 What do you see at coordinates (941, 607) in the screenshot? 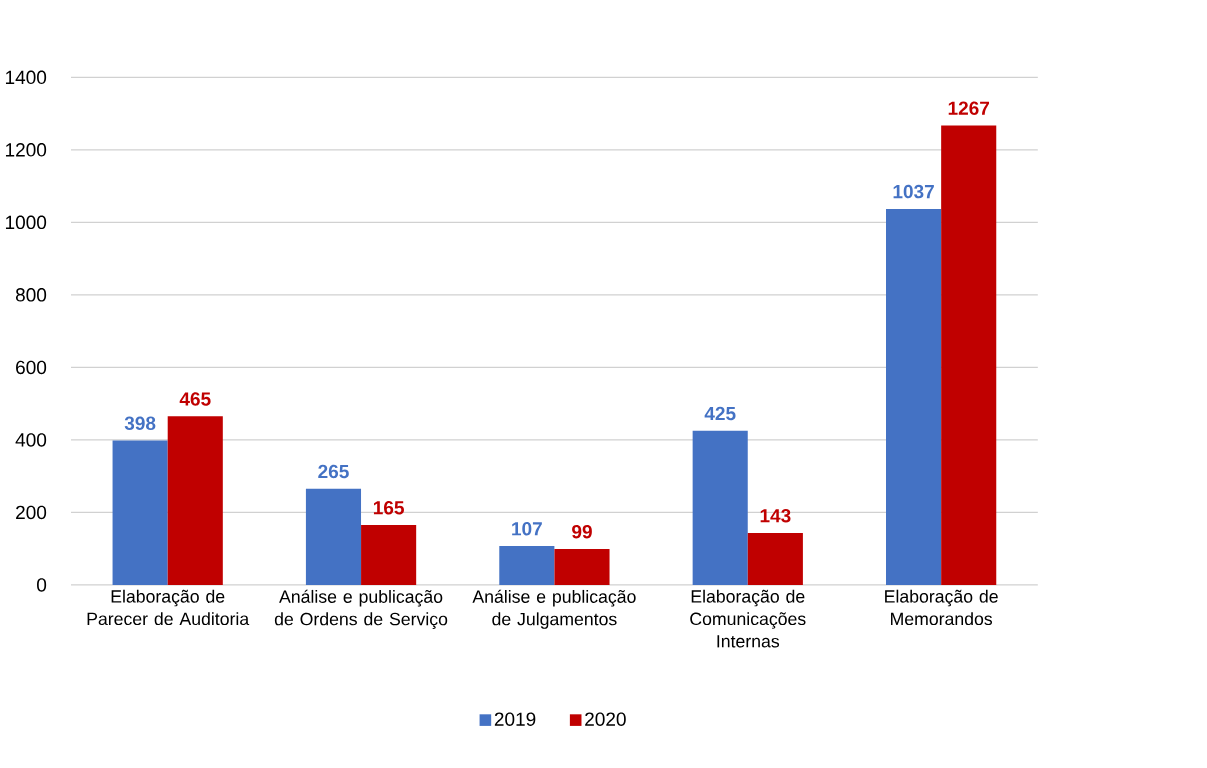
I see `x-tick-label: Elaboração de Memorandos` at bounding box center [941, 607].